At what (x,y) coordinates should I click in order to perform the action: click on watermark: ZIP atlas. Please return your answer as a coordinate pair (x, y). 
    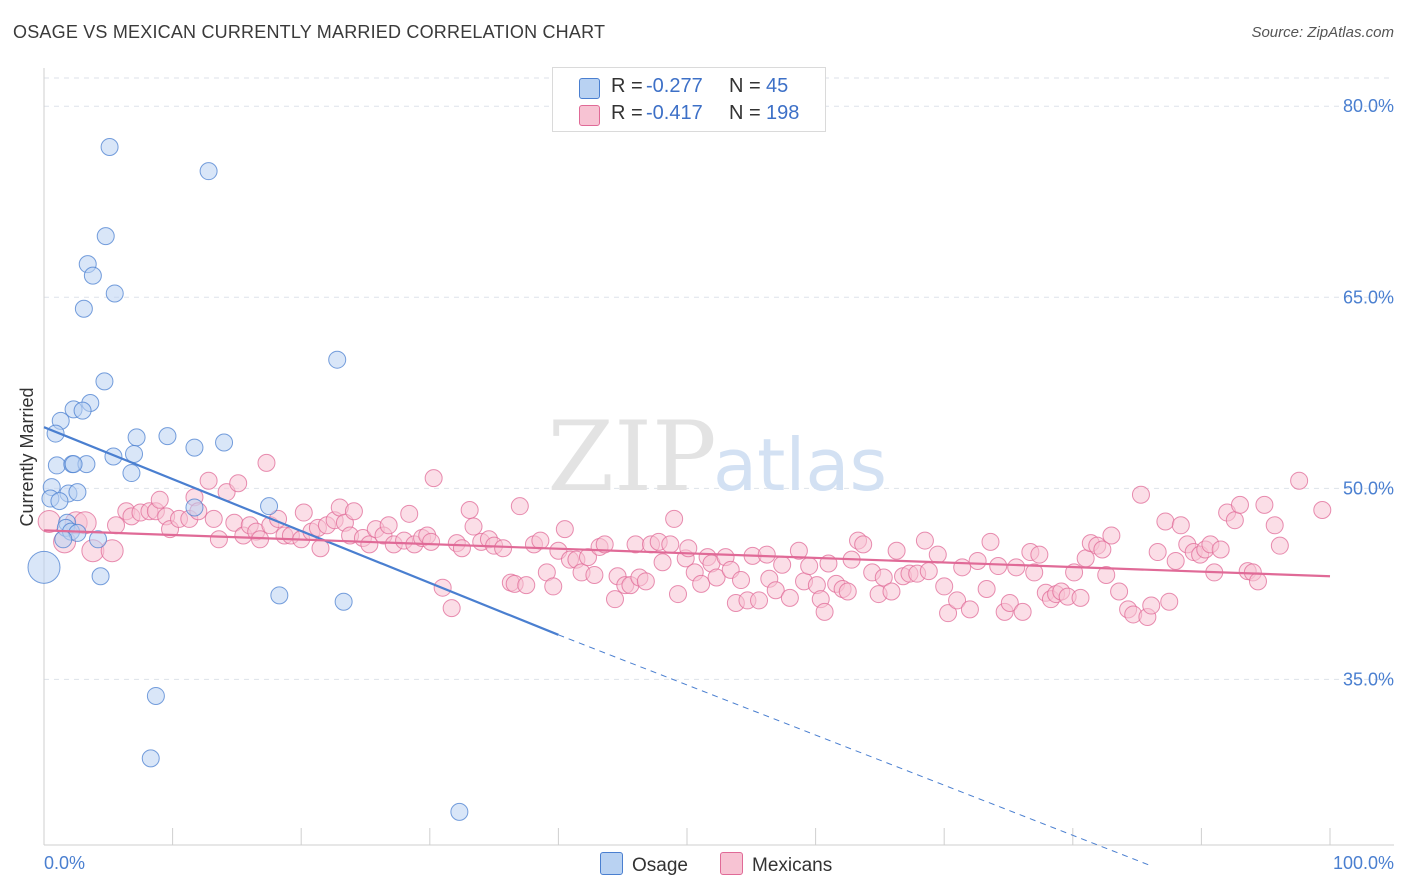
    Looking at the image, I should click on (717, 457).